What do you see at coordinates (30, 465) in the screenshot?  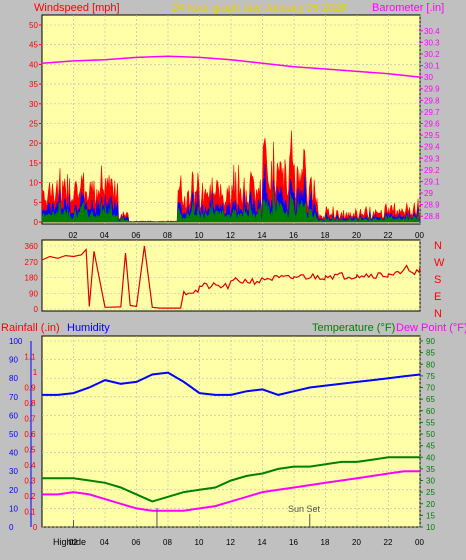 I see `rain-tick-label: 0.4` at bounding box center [30, 465].